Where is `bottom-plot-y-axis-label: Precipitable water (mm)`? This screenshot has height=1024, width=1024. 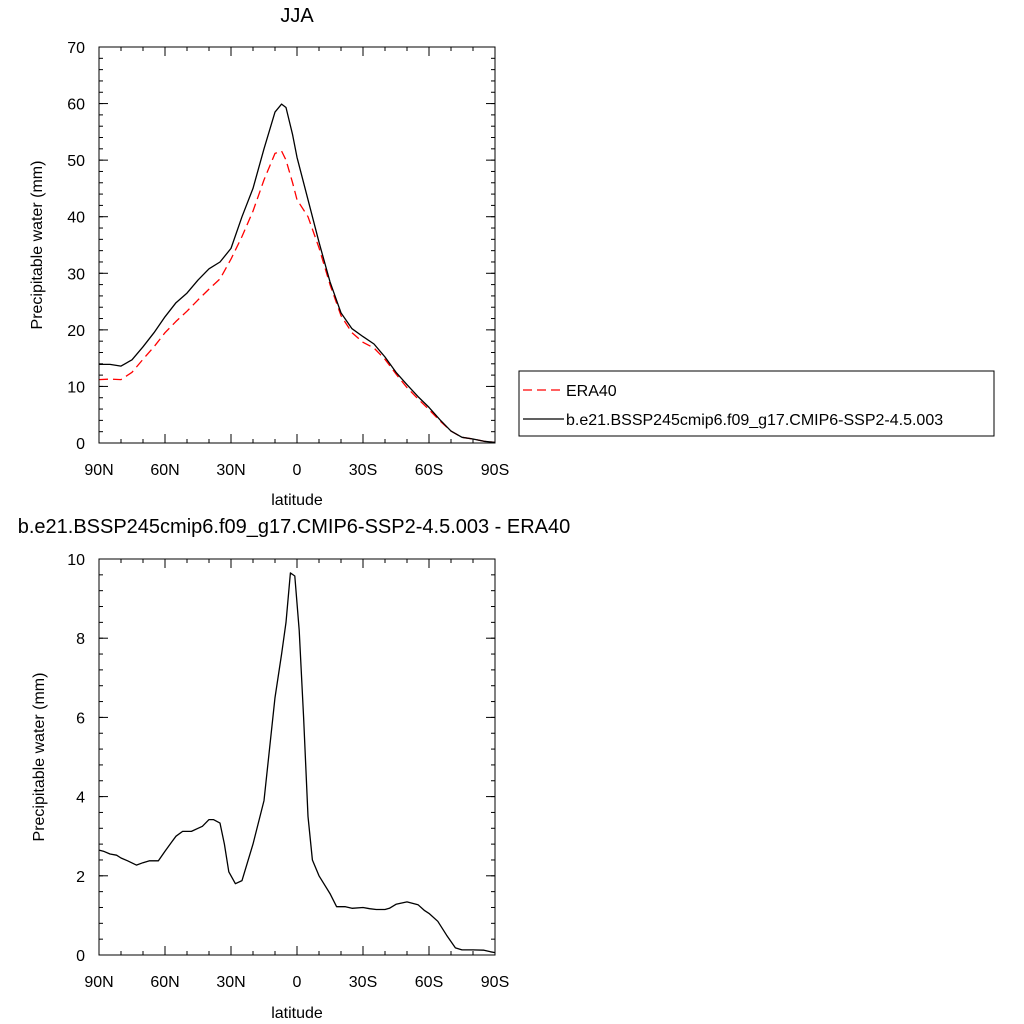 bottom-plot-y-axis-label: Precipitable water (mm) is located at coordinates (39, 757).